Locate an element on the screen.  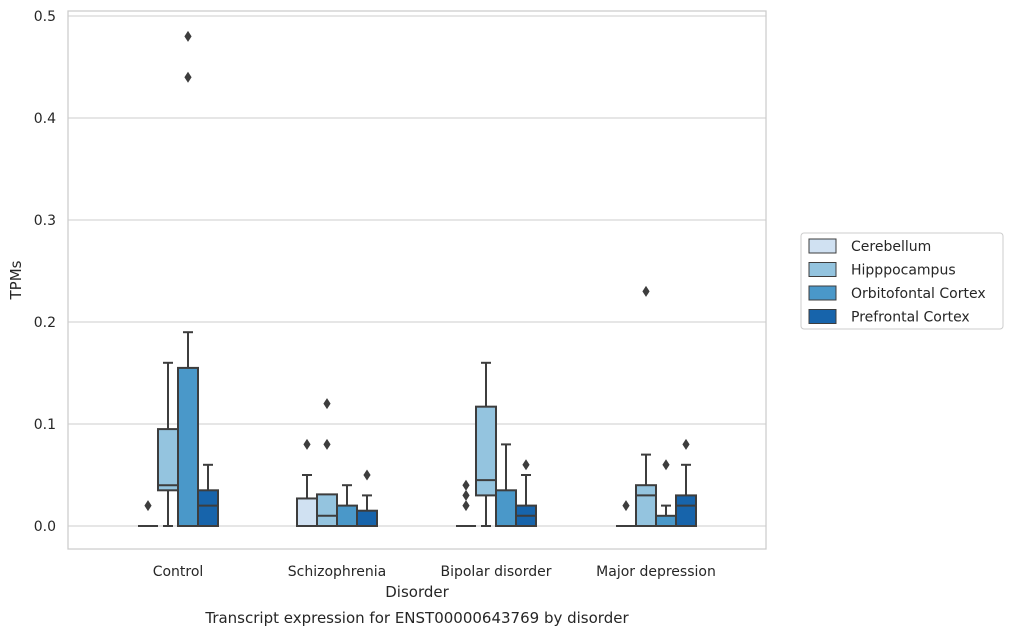
y-tick-label: 0.2 is located at coordinates (45, 323).